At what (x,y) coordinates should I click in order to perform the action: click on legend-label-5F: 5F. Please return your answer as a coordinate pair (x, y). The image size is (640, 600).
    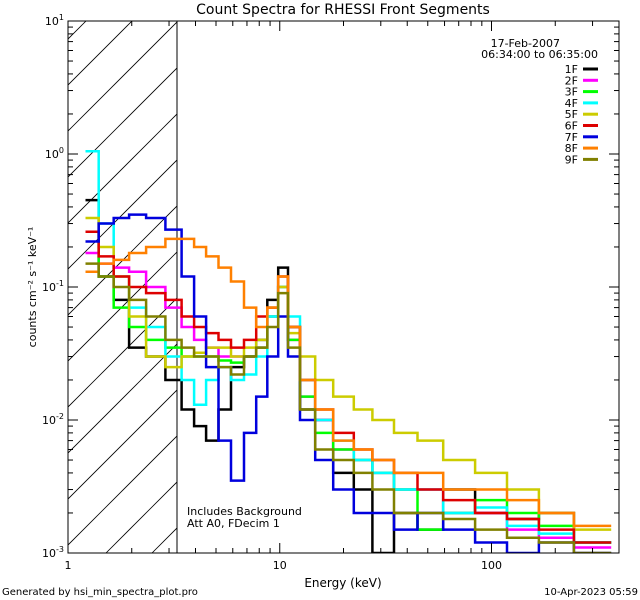
    Looking at the image, I should click on (571, 114).